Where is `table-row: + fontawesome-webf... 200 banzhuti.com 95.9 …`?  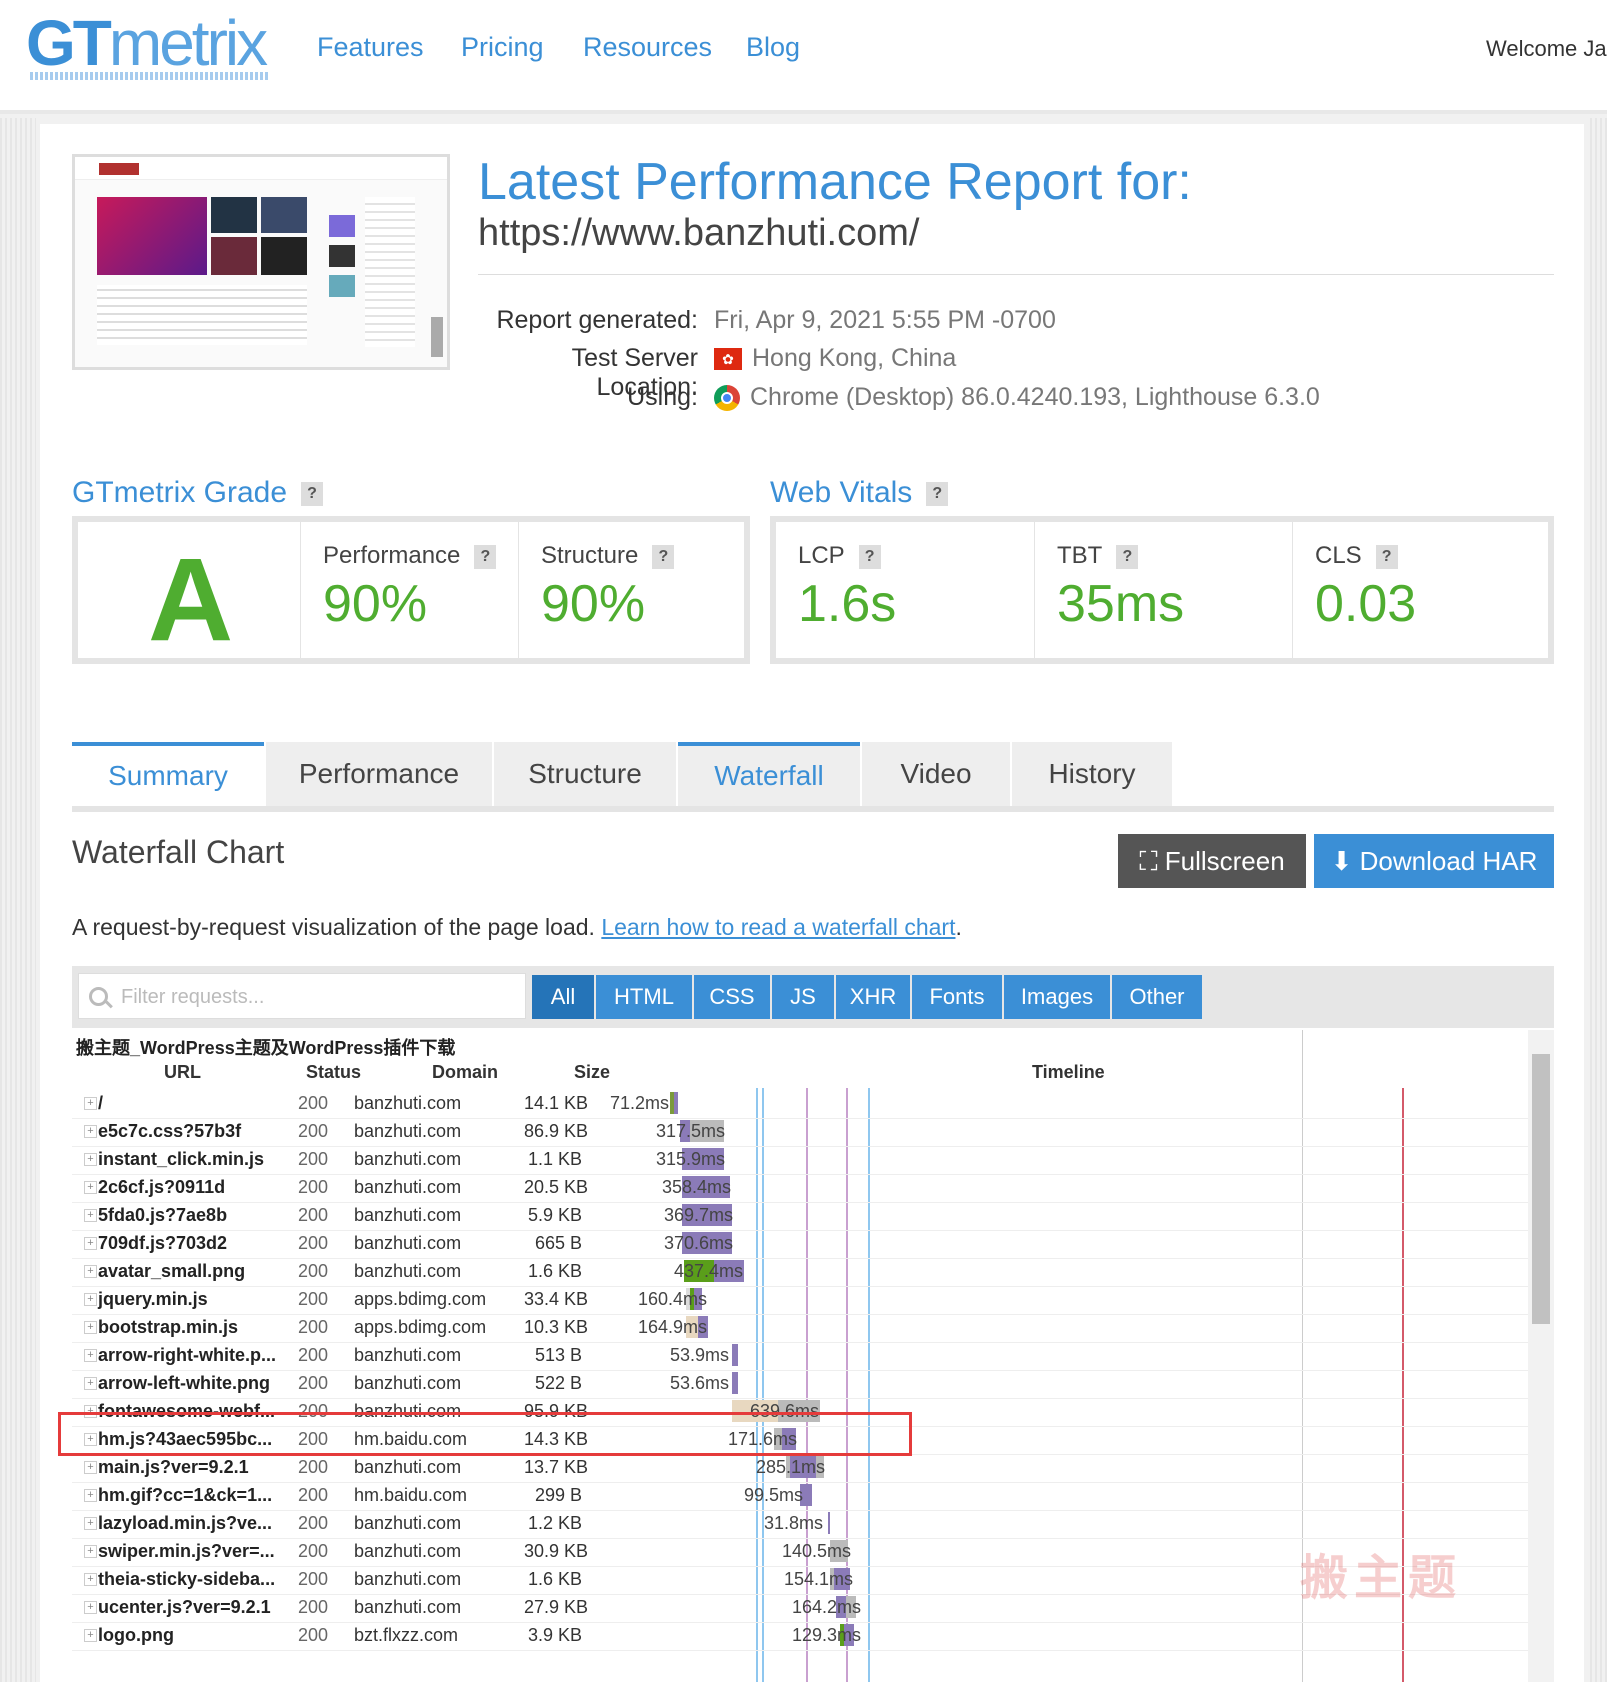
table-row: + fontawesome-webf... 200 banzhuti.com 95.9 … is located at coordinates (801, 1411).